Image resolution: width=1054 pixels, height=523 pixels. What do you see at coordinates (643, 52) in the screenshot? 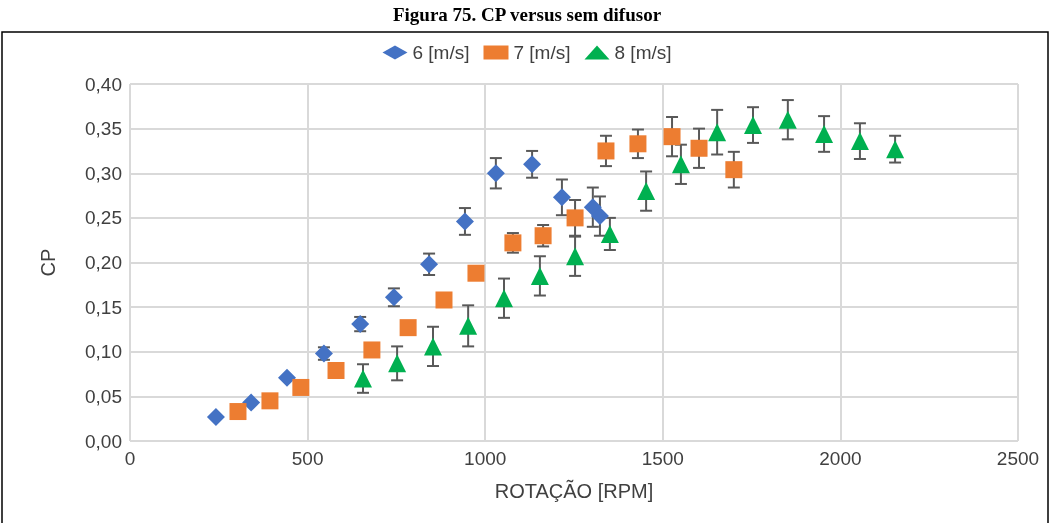
I see `legend-label: 8 [m/s]` at bounding box center [643, 52].